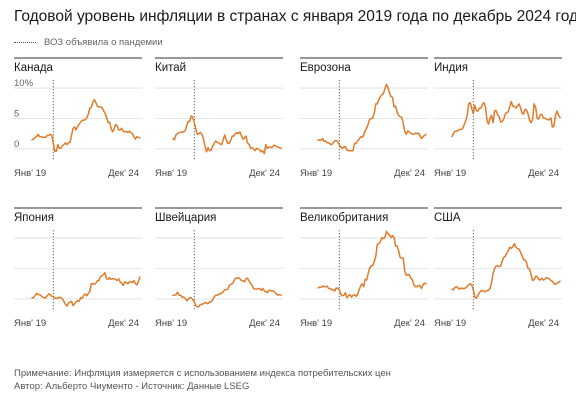 This screenshot has height=400, width=576. I want to click on panel-title: Швейцария, so click(185, 218).